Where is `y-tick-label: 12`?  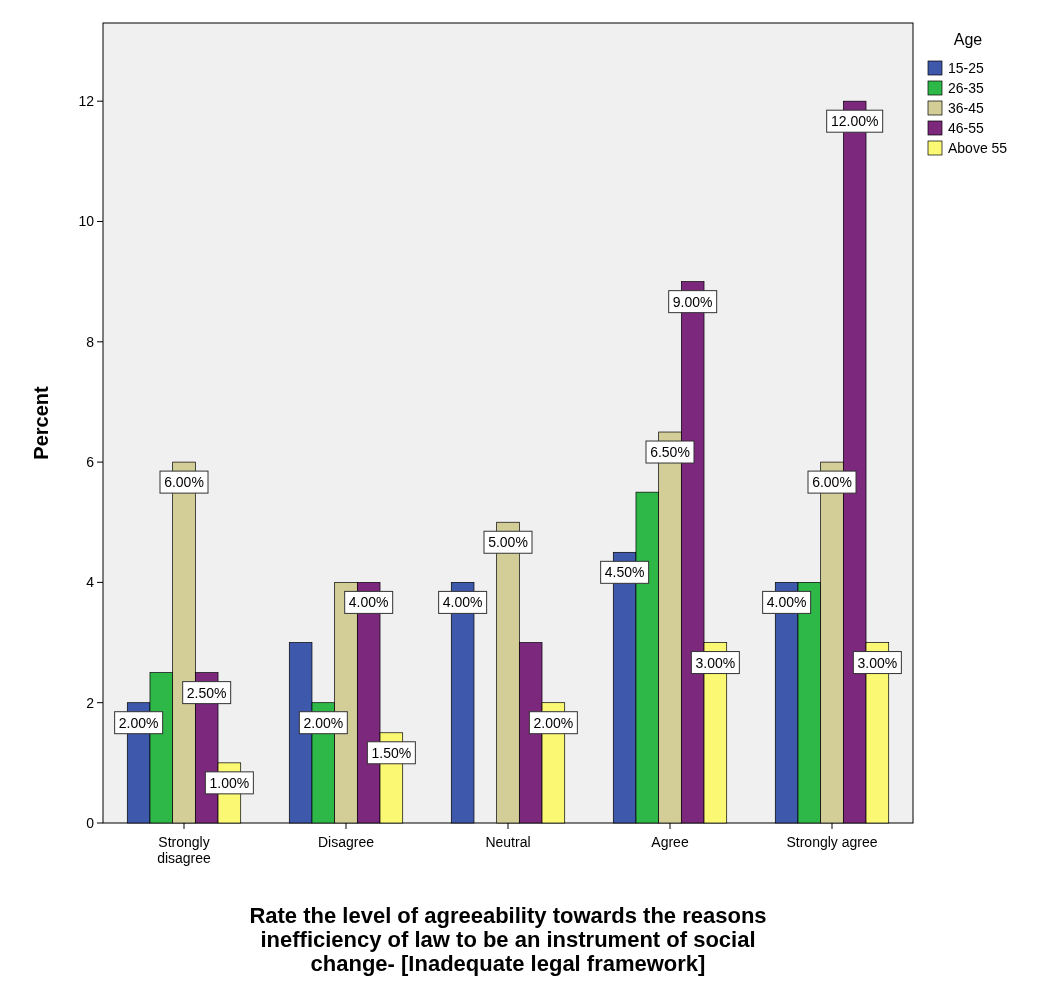 y-tick-label: 12 is located at coordinates (86, 101).